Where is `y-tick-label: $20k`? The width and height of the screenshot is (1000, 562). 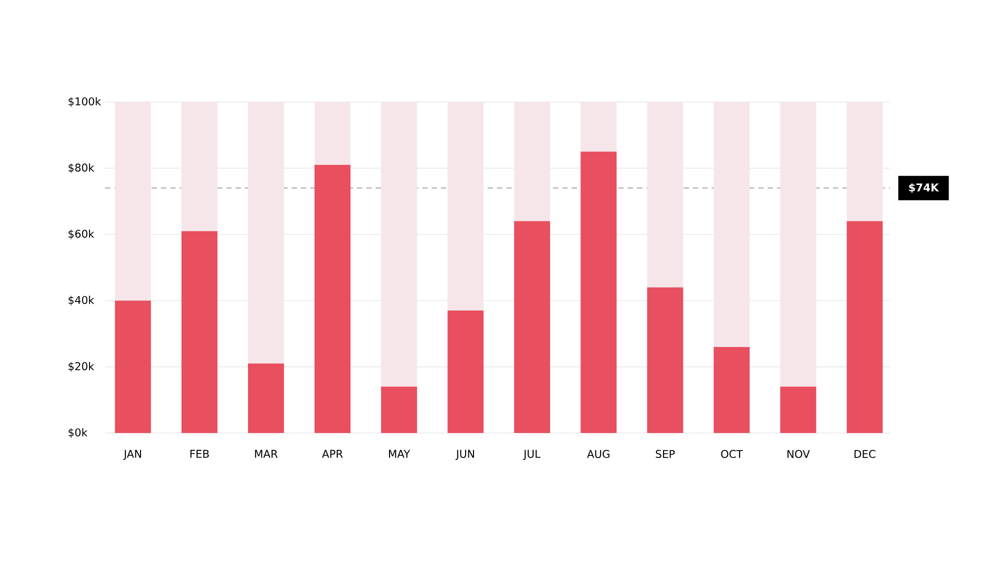 y-tick-label: $20k is located at coordinates (81, 367).